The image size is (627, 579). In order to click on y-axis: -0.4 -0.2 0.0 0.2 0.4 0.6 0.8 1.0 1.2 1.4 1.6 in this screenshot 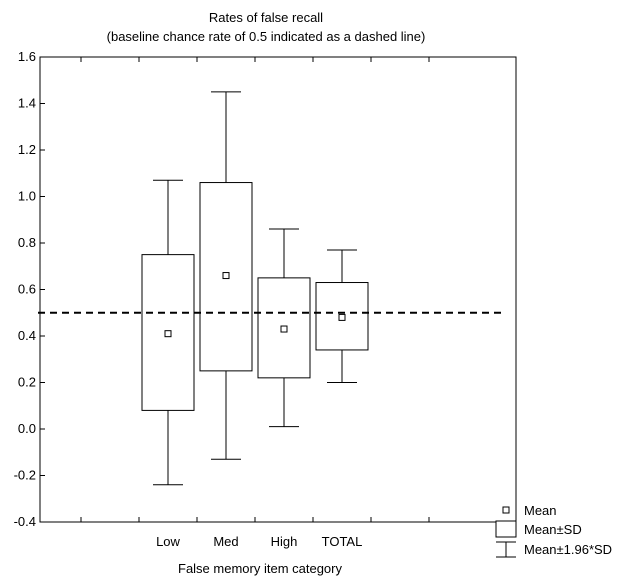, I will do `click(29, 289)`.